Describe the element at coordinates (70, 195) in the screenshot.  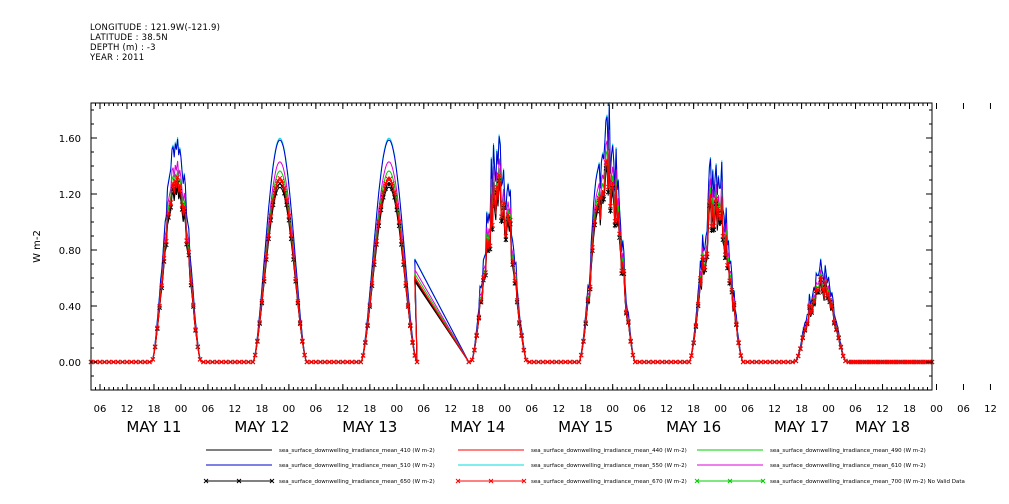
I see `y-tick-label: 1.20` at that location.